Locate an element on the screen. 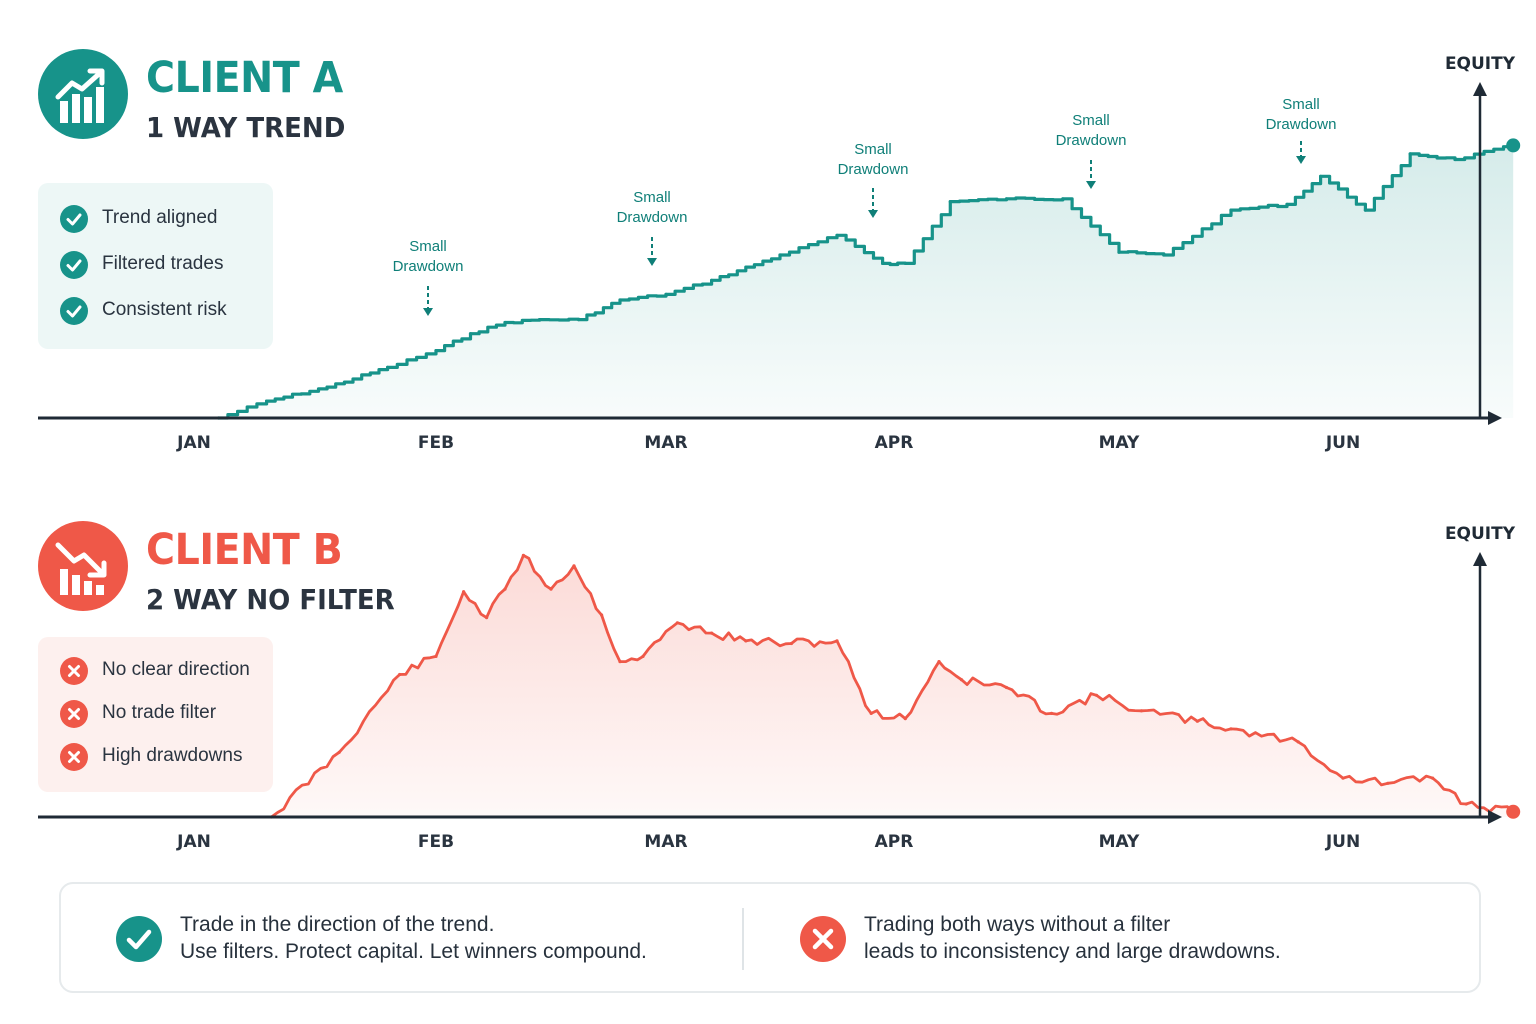 This screenshot has height=1024, width=1536. feature-label: No clear direction is located at coordinates (176, 669).